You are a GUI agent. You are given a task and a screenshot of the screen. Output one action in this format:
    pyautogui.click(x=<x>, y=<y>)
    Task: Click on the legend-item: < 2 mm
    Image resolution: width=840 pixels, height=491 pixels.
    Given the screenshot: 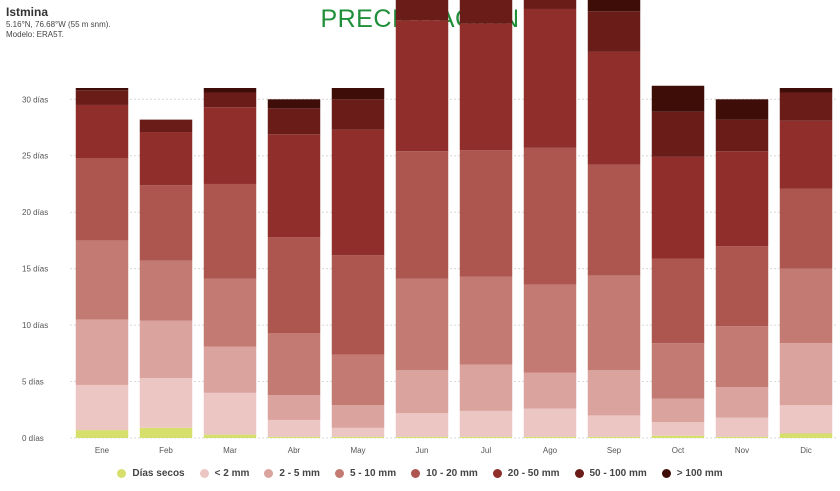 What is the action you would take?
    pyautogui.click(x=224, y=473)
    